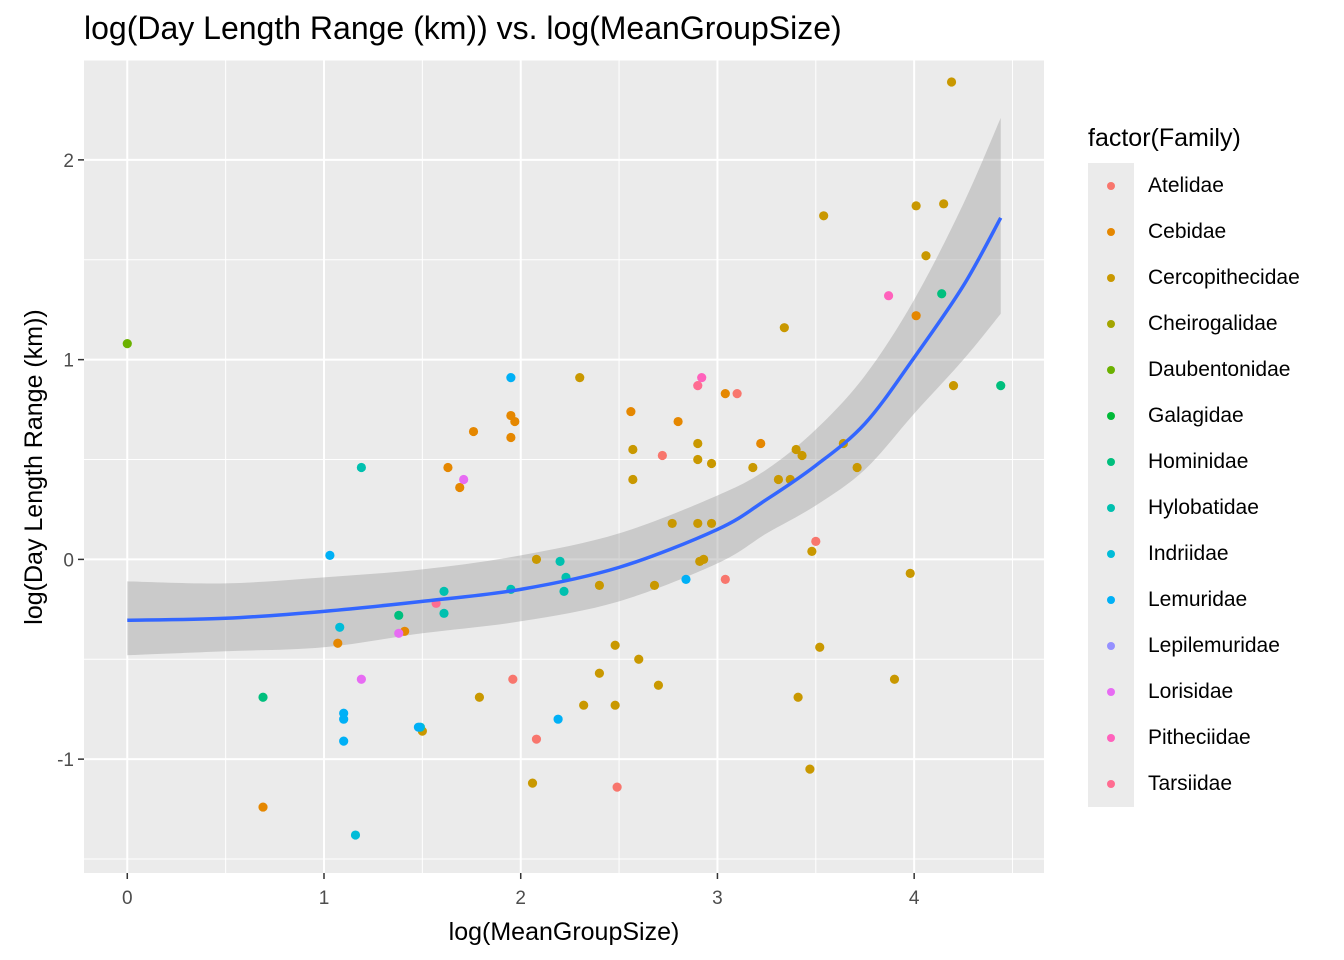 Image resolution: width=1344 pixels, height=960 pixels. Describe the element at coordinates (1194, 370) in the screenshot. I see `legend-item-daubentonidae: Daubentonidae` at that location.